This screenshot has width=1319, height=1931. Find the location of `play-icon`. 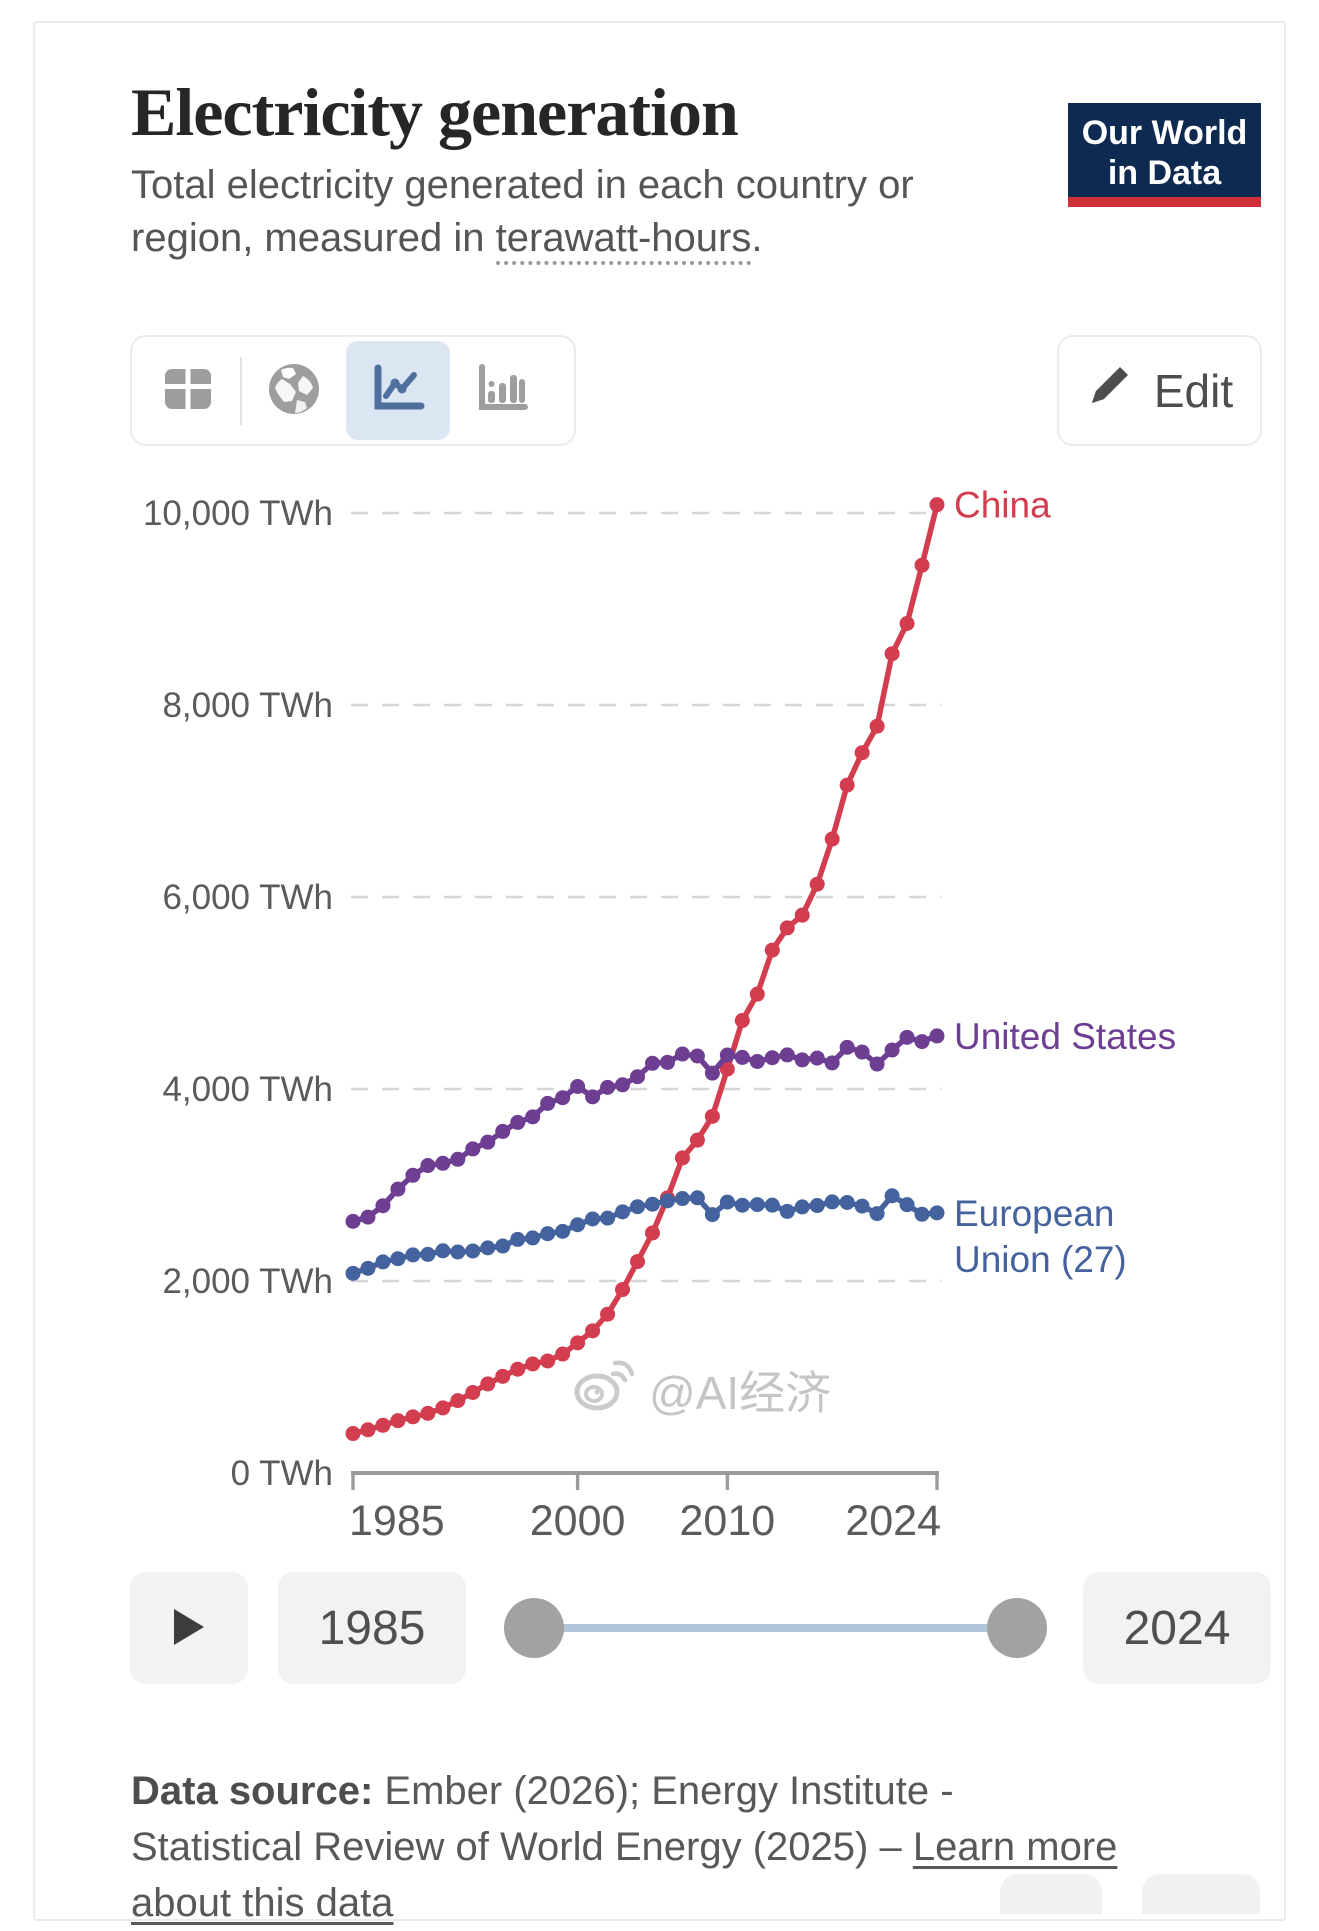

play-icon is located at coordinates (189, 1628).